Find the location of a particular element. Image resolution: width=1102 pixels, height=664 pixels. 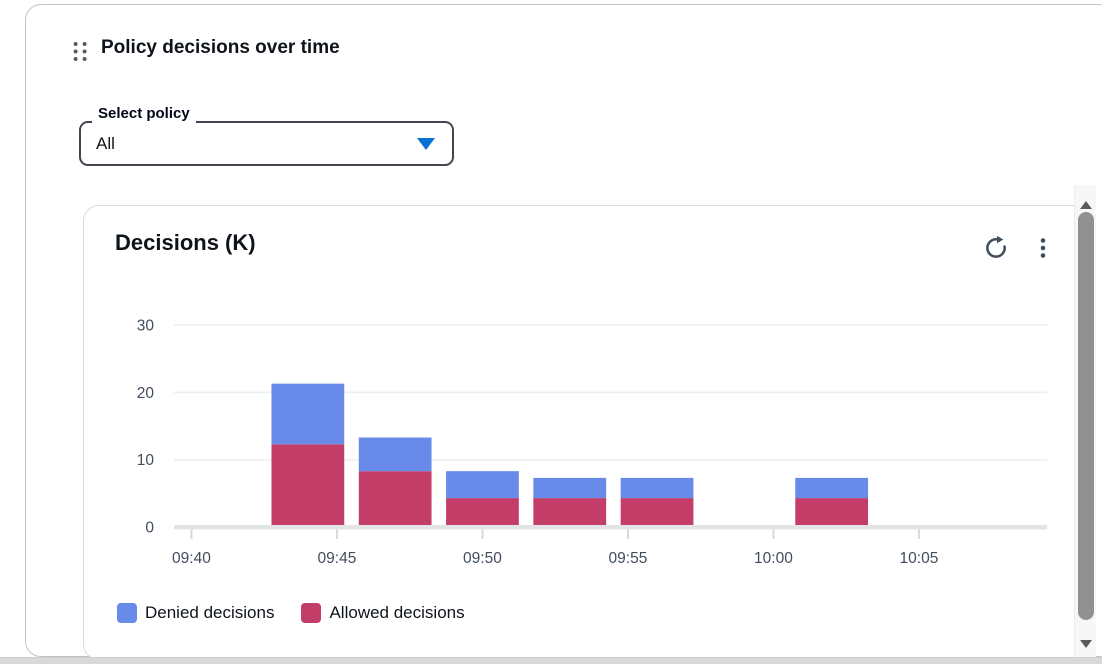

policy-select: All is located at coordinates (266, 143).